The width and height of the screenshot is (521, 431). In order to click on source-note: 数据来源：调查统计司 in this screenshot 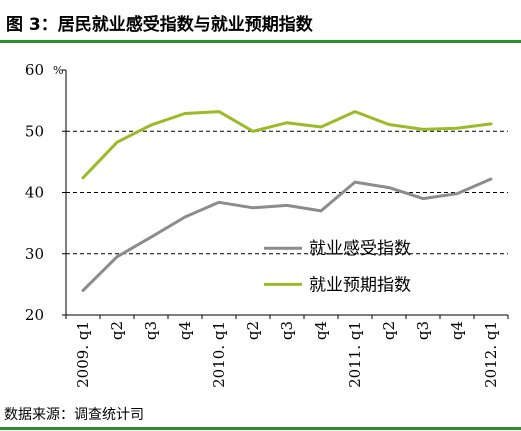, I will do `click(74, 415)`.